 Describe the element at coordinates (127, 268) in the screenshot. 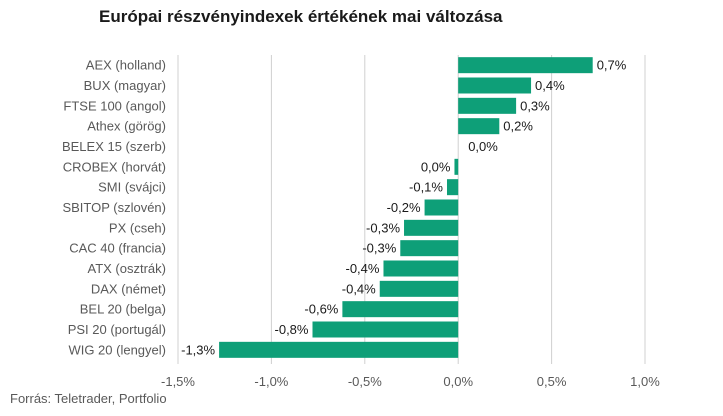

I see `category-label: ATX (osztrák)` at that location.